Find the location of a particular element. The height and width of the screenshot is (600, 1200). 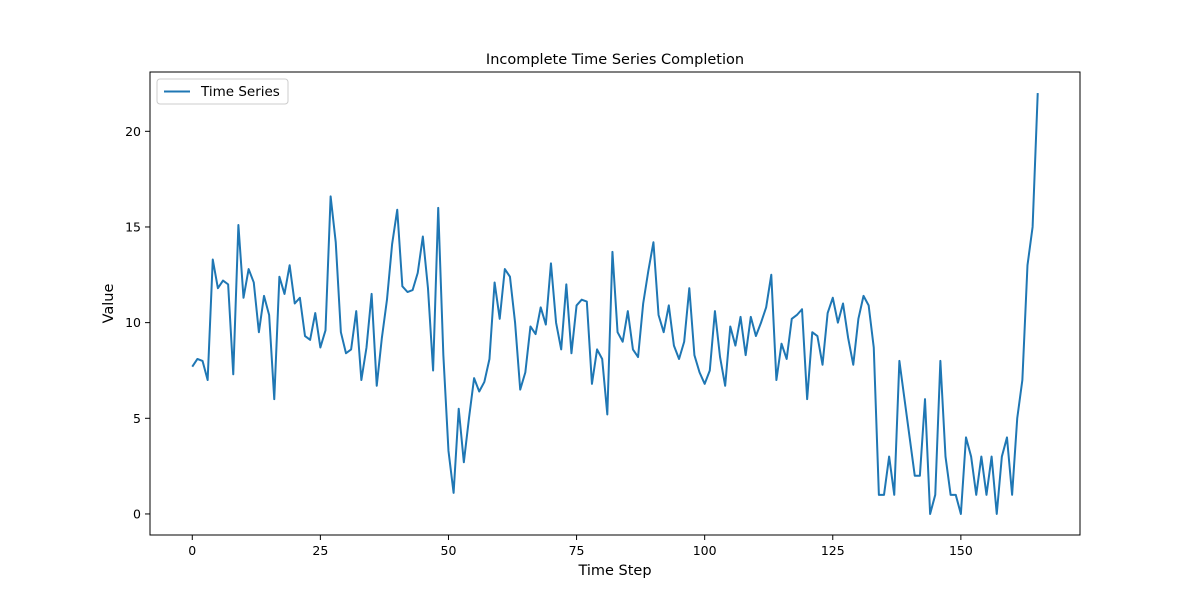

legend-entry-label: Time Series is located at coordinates (240, 92).